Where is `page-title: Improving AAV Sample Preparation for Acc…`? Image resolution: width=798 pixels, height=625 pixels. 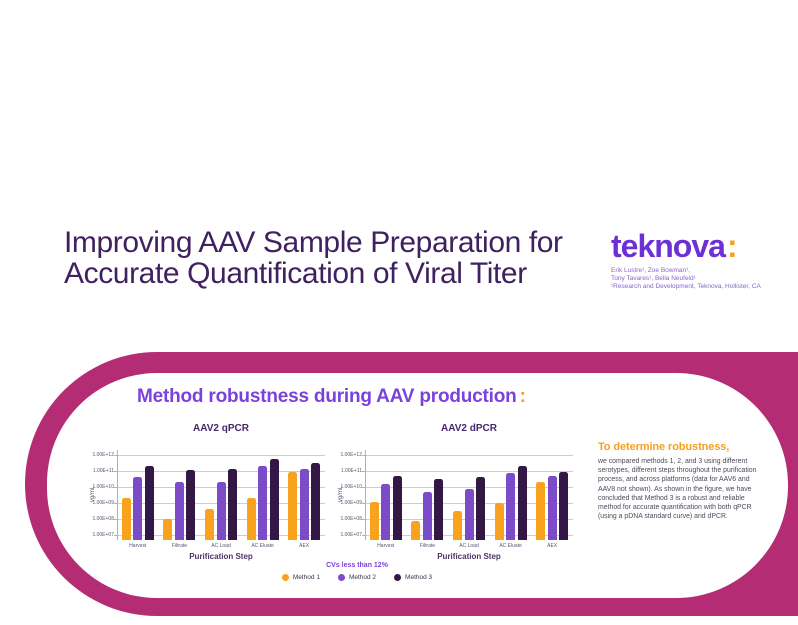
page-title: Improving AAV Sample Preparation for Acc… is located at coordinates (313, 258).